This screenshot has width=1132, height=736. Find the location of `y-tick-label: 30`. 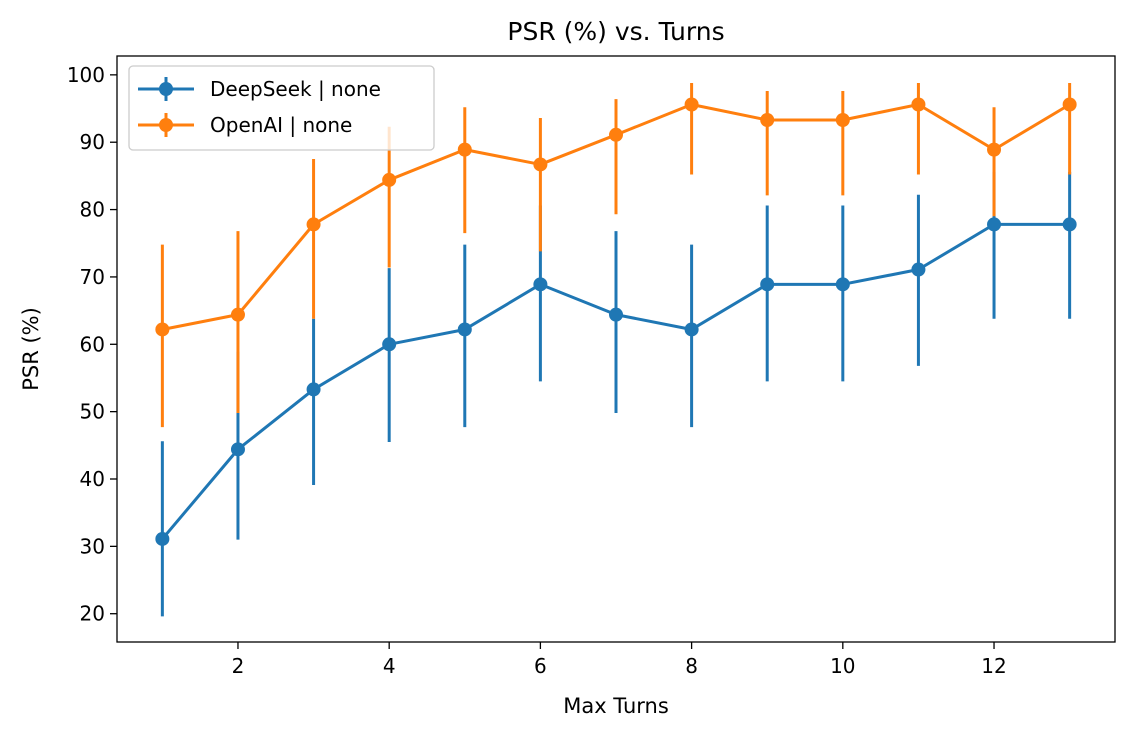

y-tick-label: 30 is located at coordinates (92, 546).